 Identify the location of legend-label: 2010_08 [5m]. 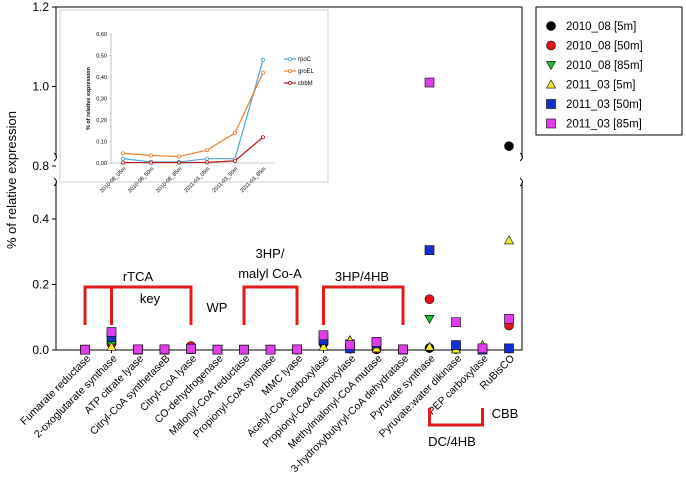
(601, 27).